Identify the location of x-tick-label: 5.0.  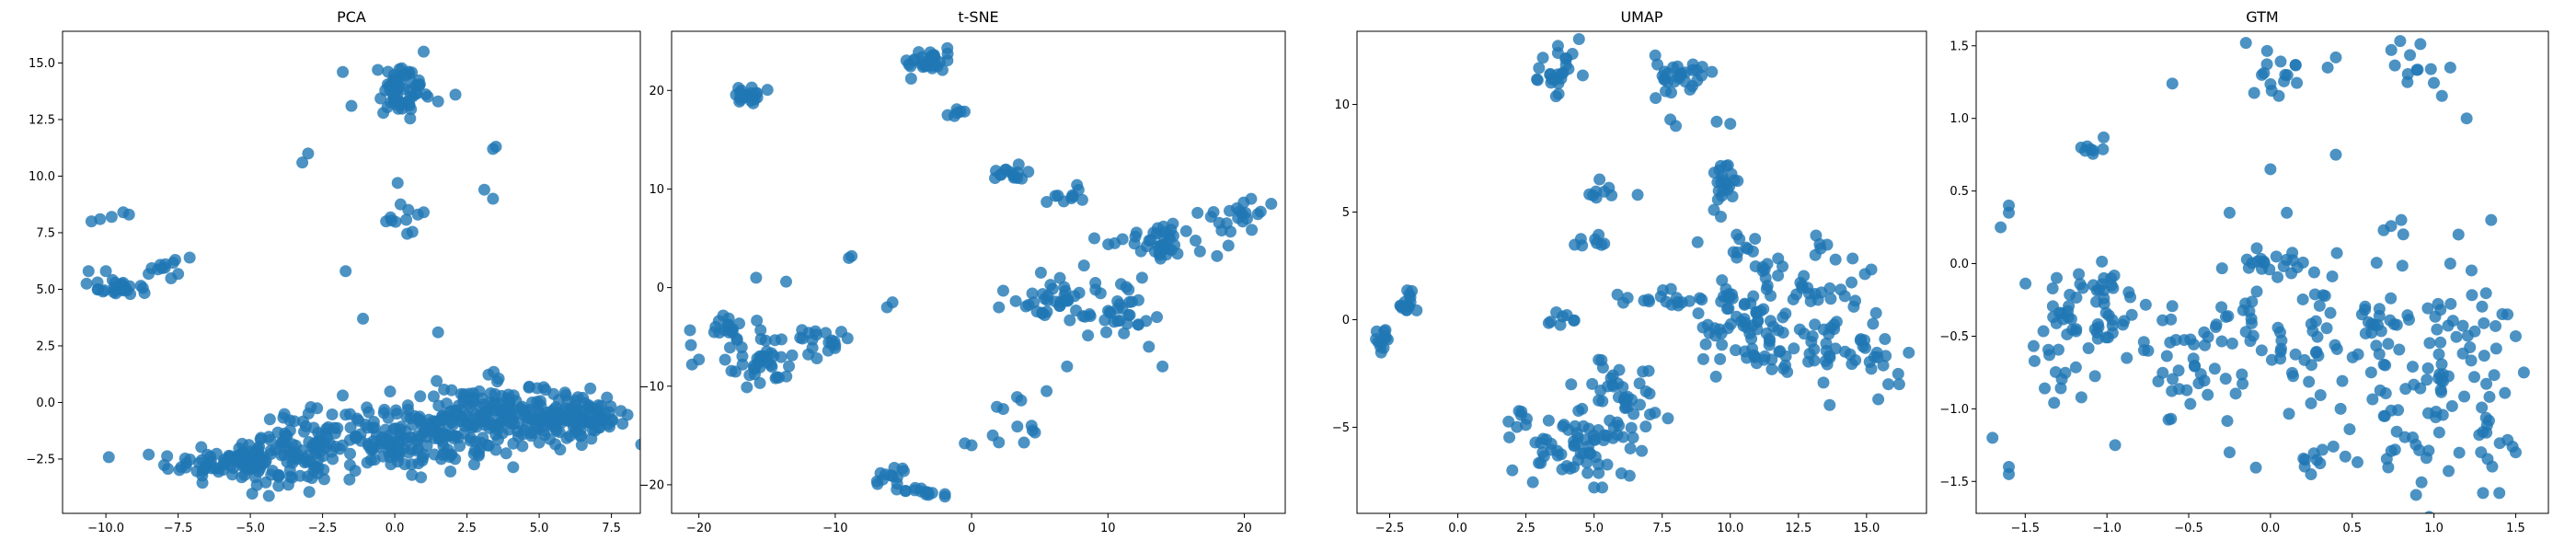
(1594, 528).